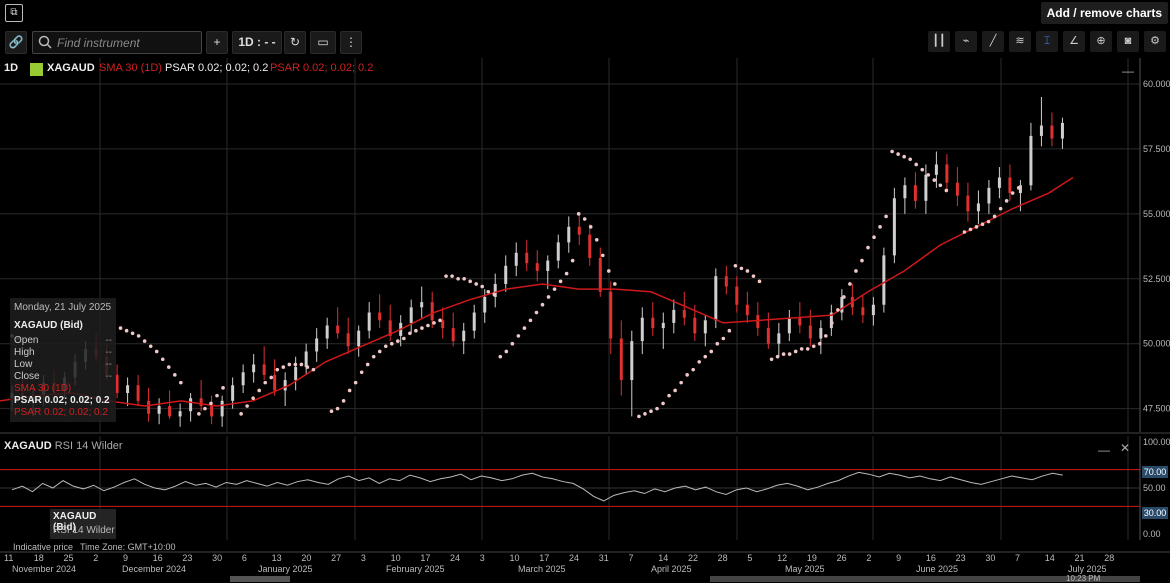  What do you see at coordinates (939, 41) in the screenshot?
I see `bars-icon: ┃┃` at bounding box center [939, 41].